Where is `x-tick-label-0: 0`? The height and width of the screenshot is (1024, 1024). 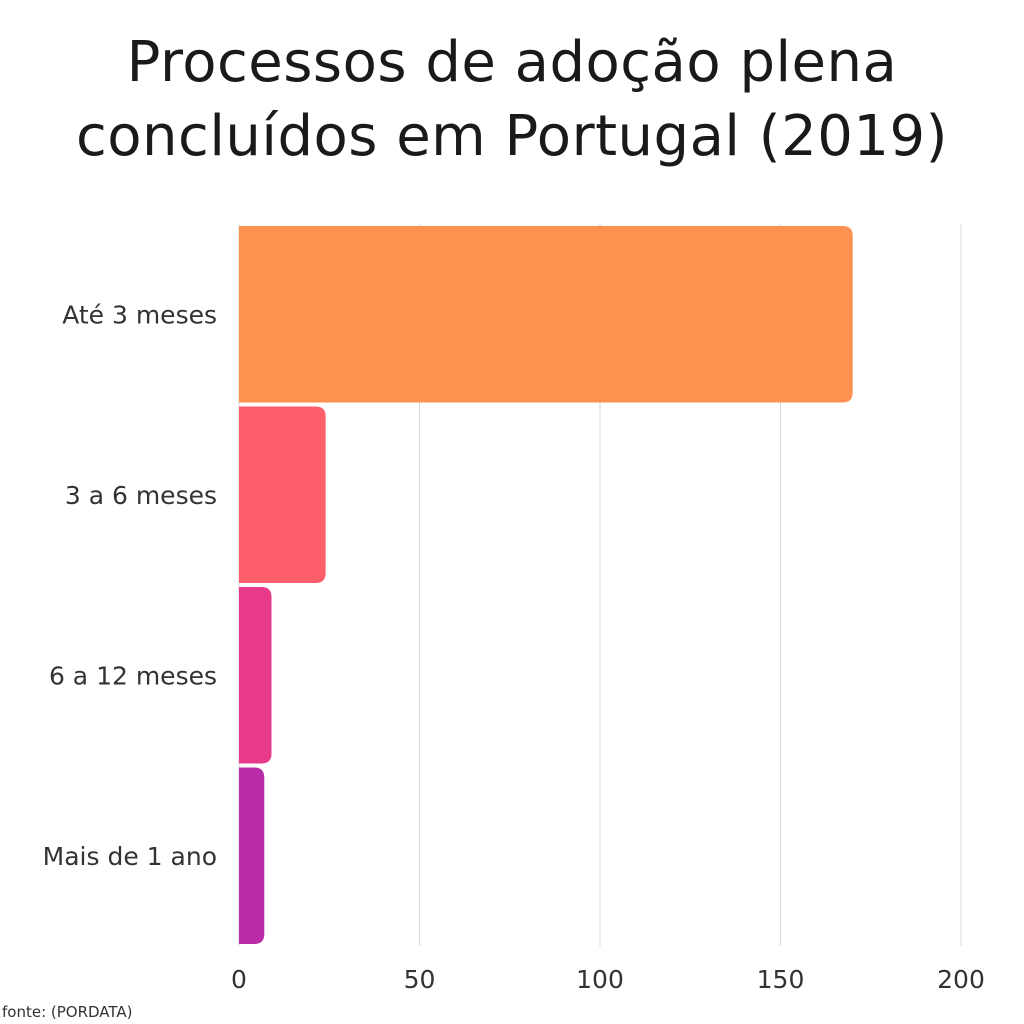
x-tick-label-0: 0 is located at coordinates (239, 979).